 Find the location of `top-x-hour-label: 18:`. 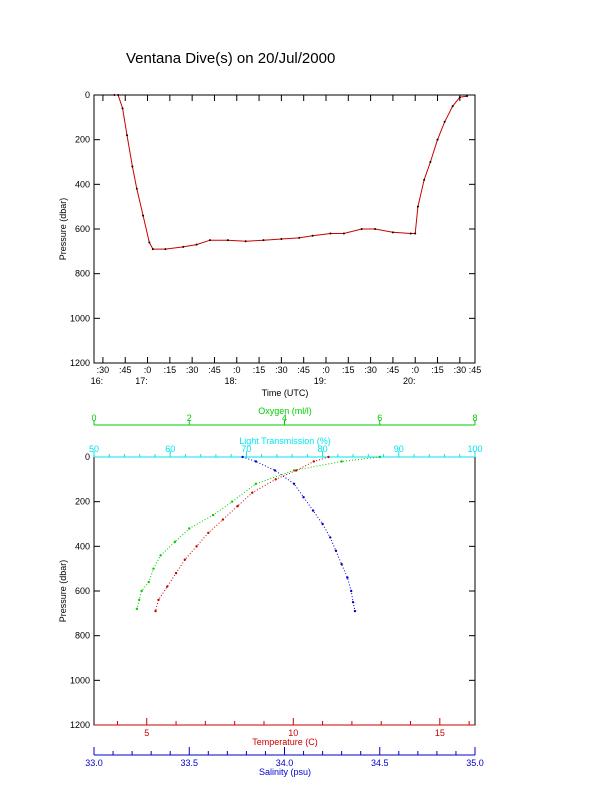

top-x-hour-label: 18: is located at coordinates (231, 381).